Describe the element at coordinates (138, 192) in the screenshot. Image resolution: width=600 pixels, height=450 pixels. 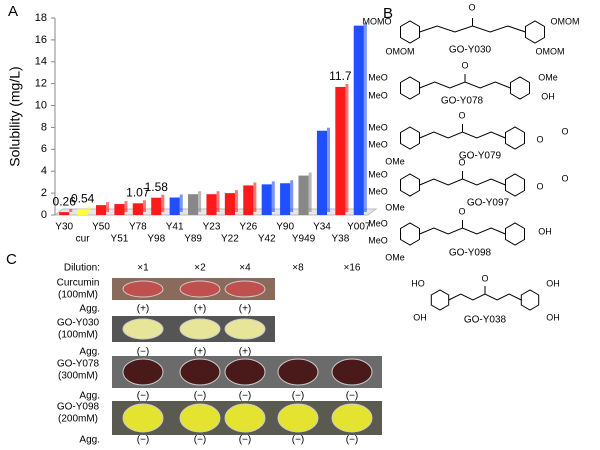
I see `data-label: 1.07` at that location.